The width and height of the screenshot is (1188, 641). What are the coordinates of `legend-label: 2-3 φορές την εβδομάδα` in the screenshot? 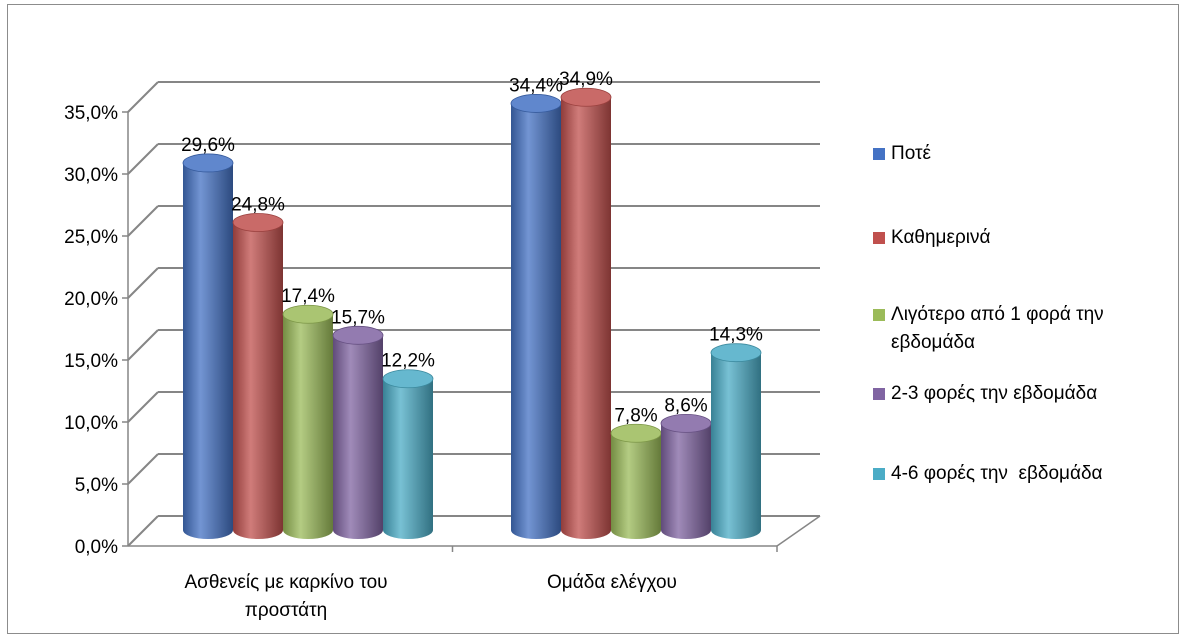 It's located at (994, 393).